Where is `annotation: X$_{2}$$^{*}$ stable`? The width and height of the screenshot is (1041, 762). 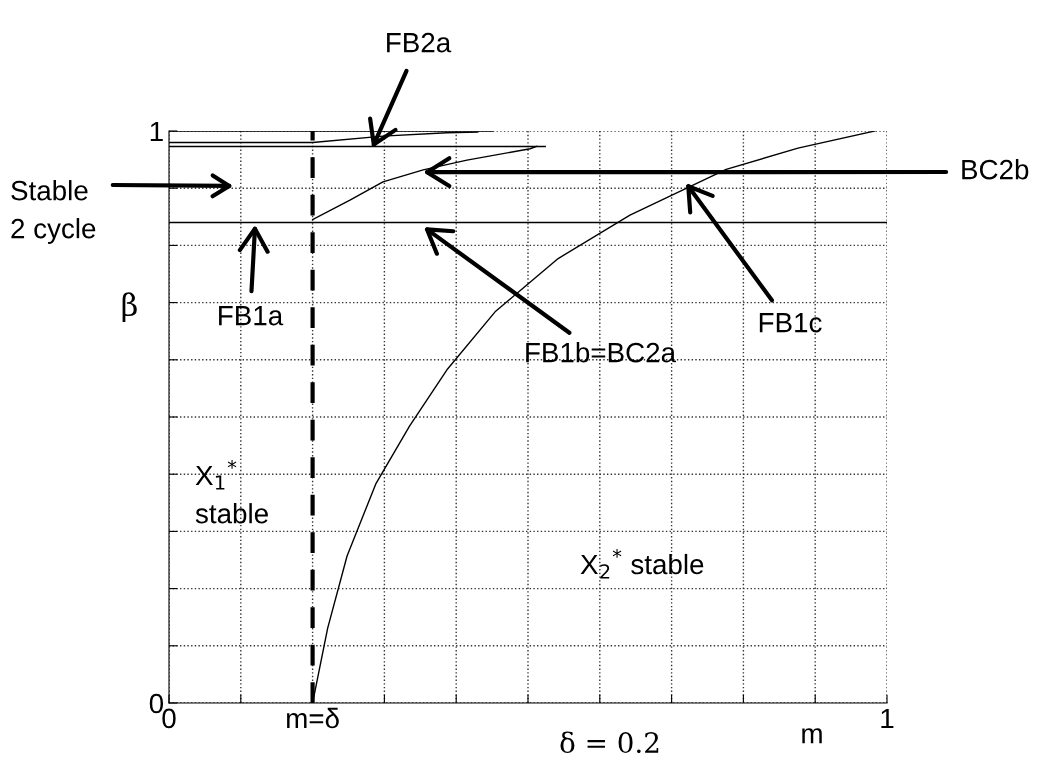 annotation: X$_{2}$$^{*}$ stable is located at coordinates (642, 563).